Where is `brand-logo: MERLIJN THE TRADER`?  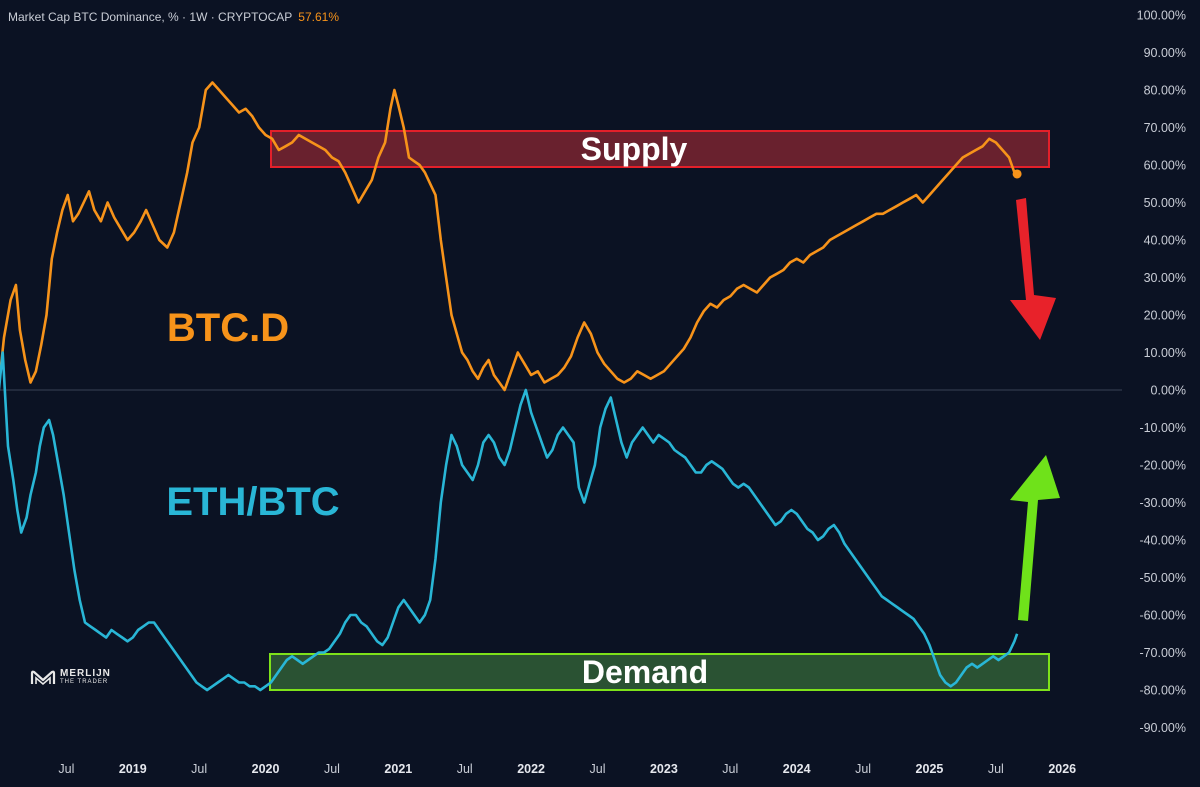 brand-logo: MERLIJN THE TRADER is located at coordinates (70, 677).